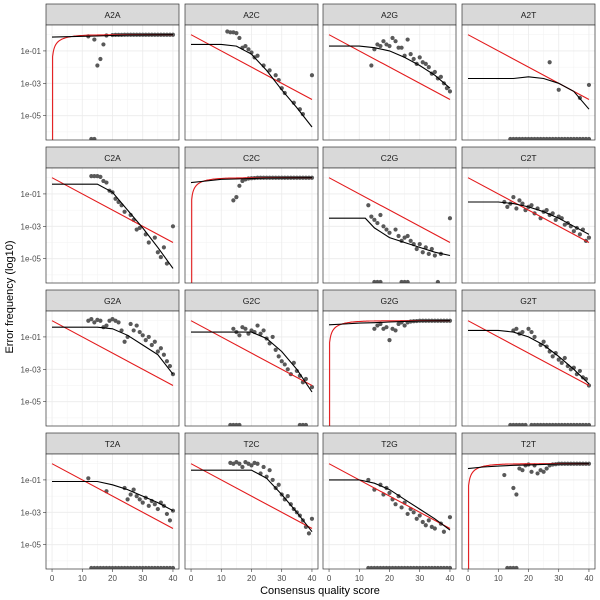 The width and height of the screenshot is (600, 600). What do you see at coordinates (528, 578) in the screenshot?
I see `x-tick-label: 20` at bounding box center [528, 578].